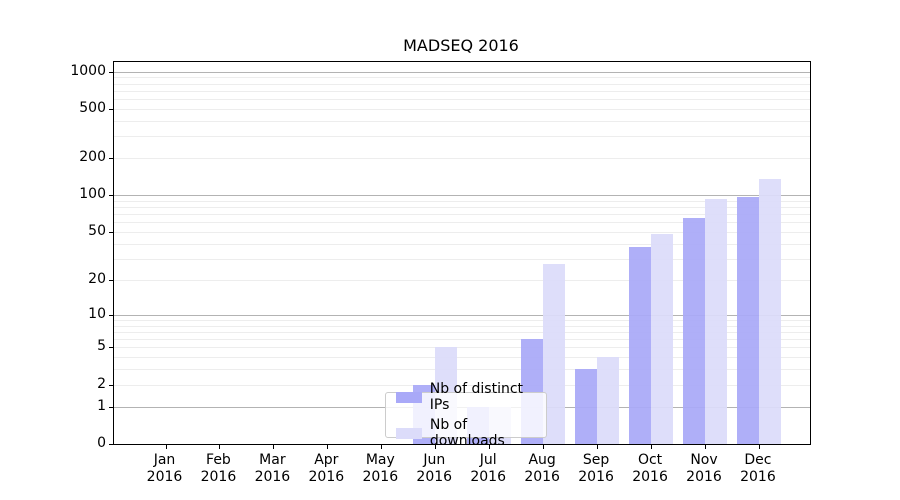  I want to click on x-tick-label: Feb 2016, so click(218, 468).